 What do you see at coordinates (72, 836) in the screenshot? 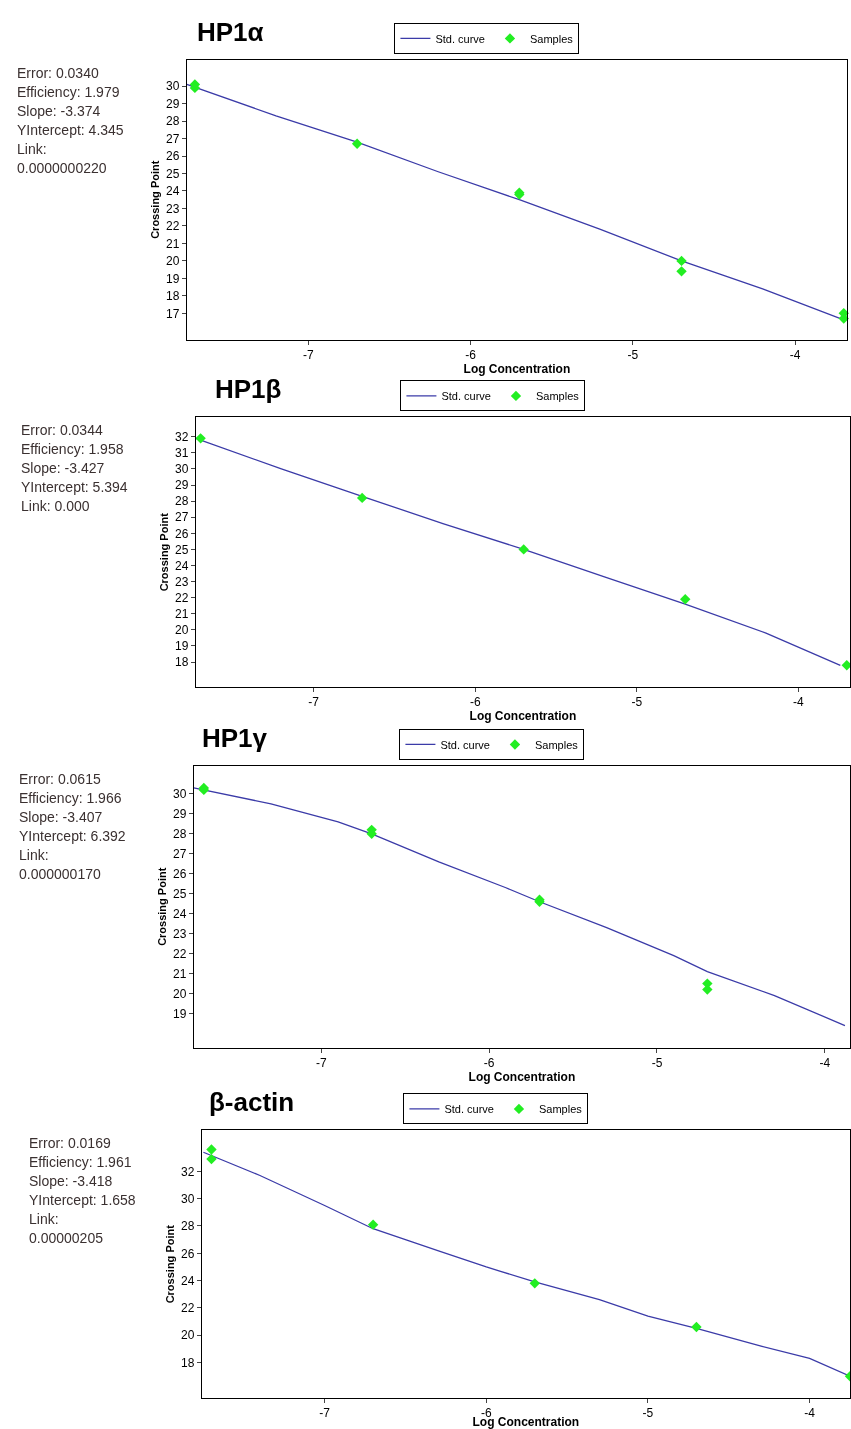
I see `text: YIntercept: 6.392` at bounding box center [72, 836].